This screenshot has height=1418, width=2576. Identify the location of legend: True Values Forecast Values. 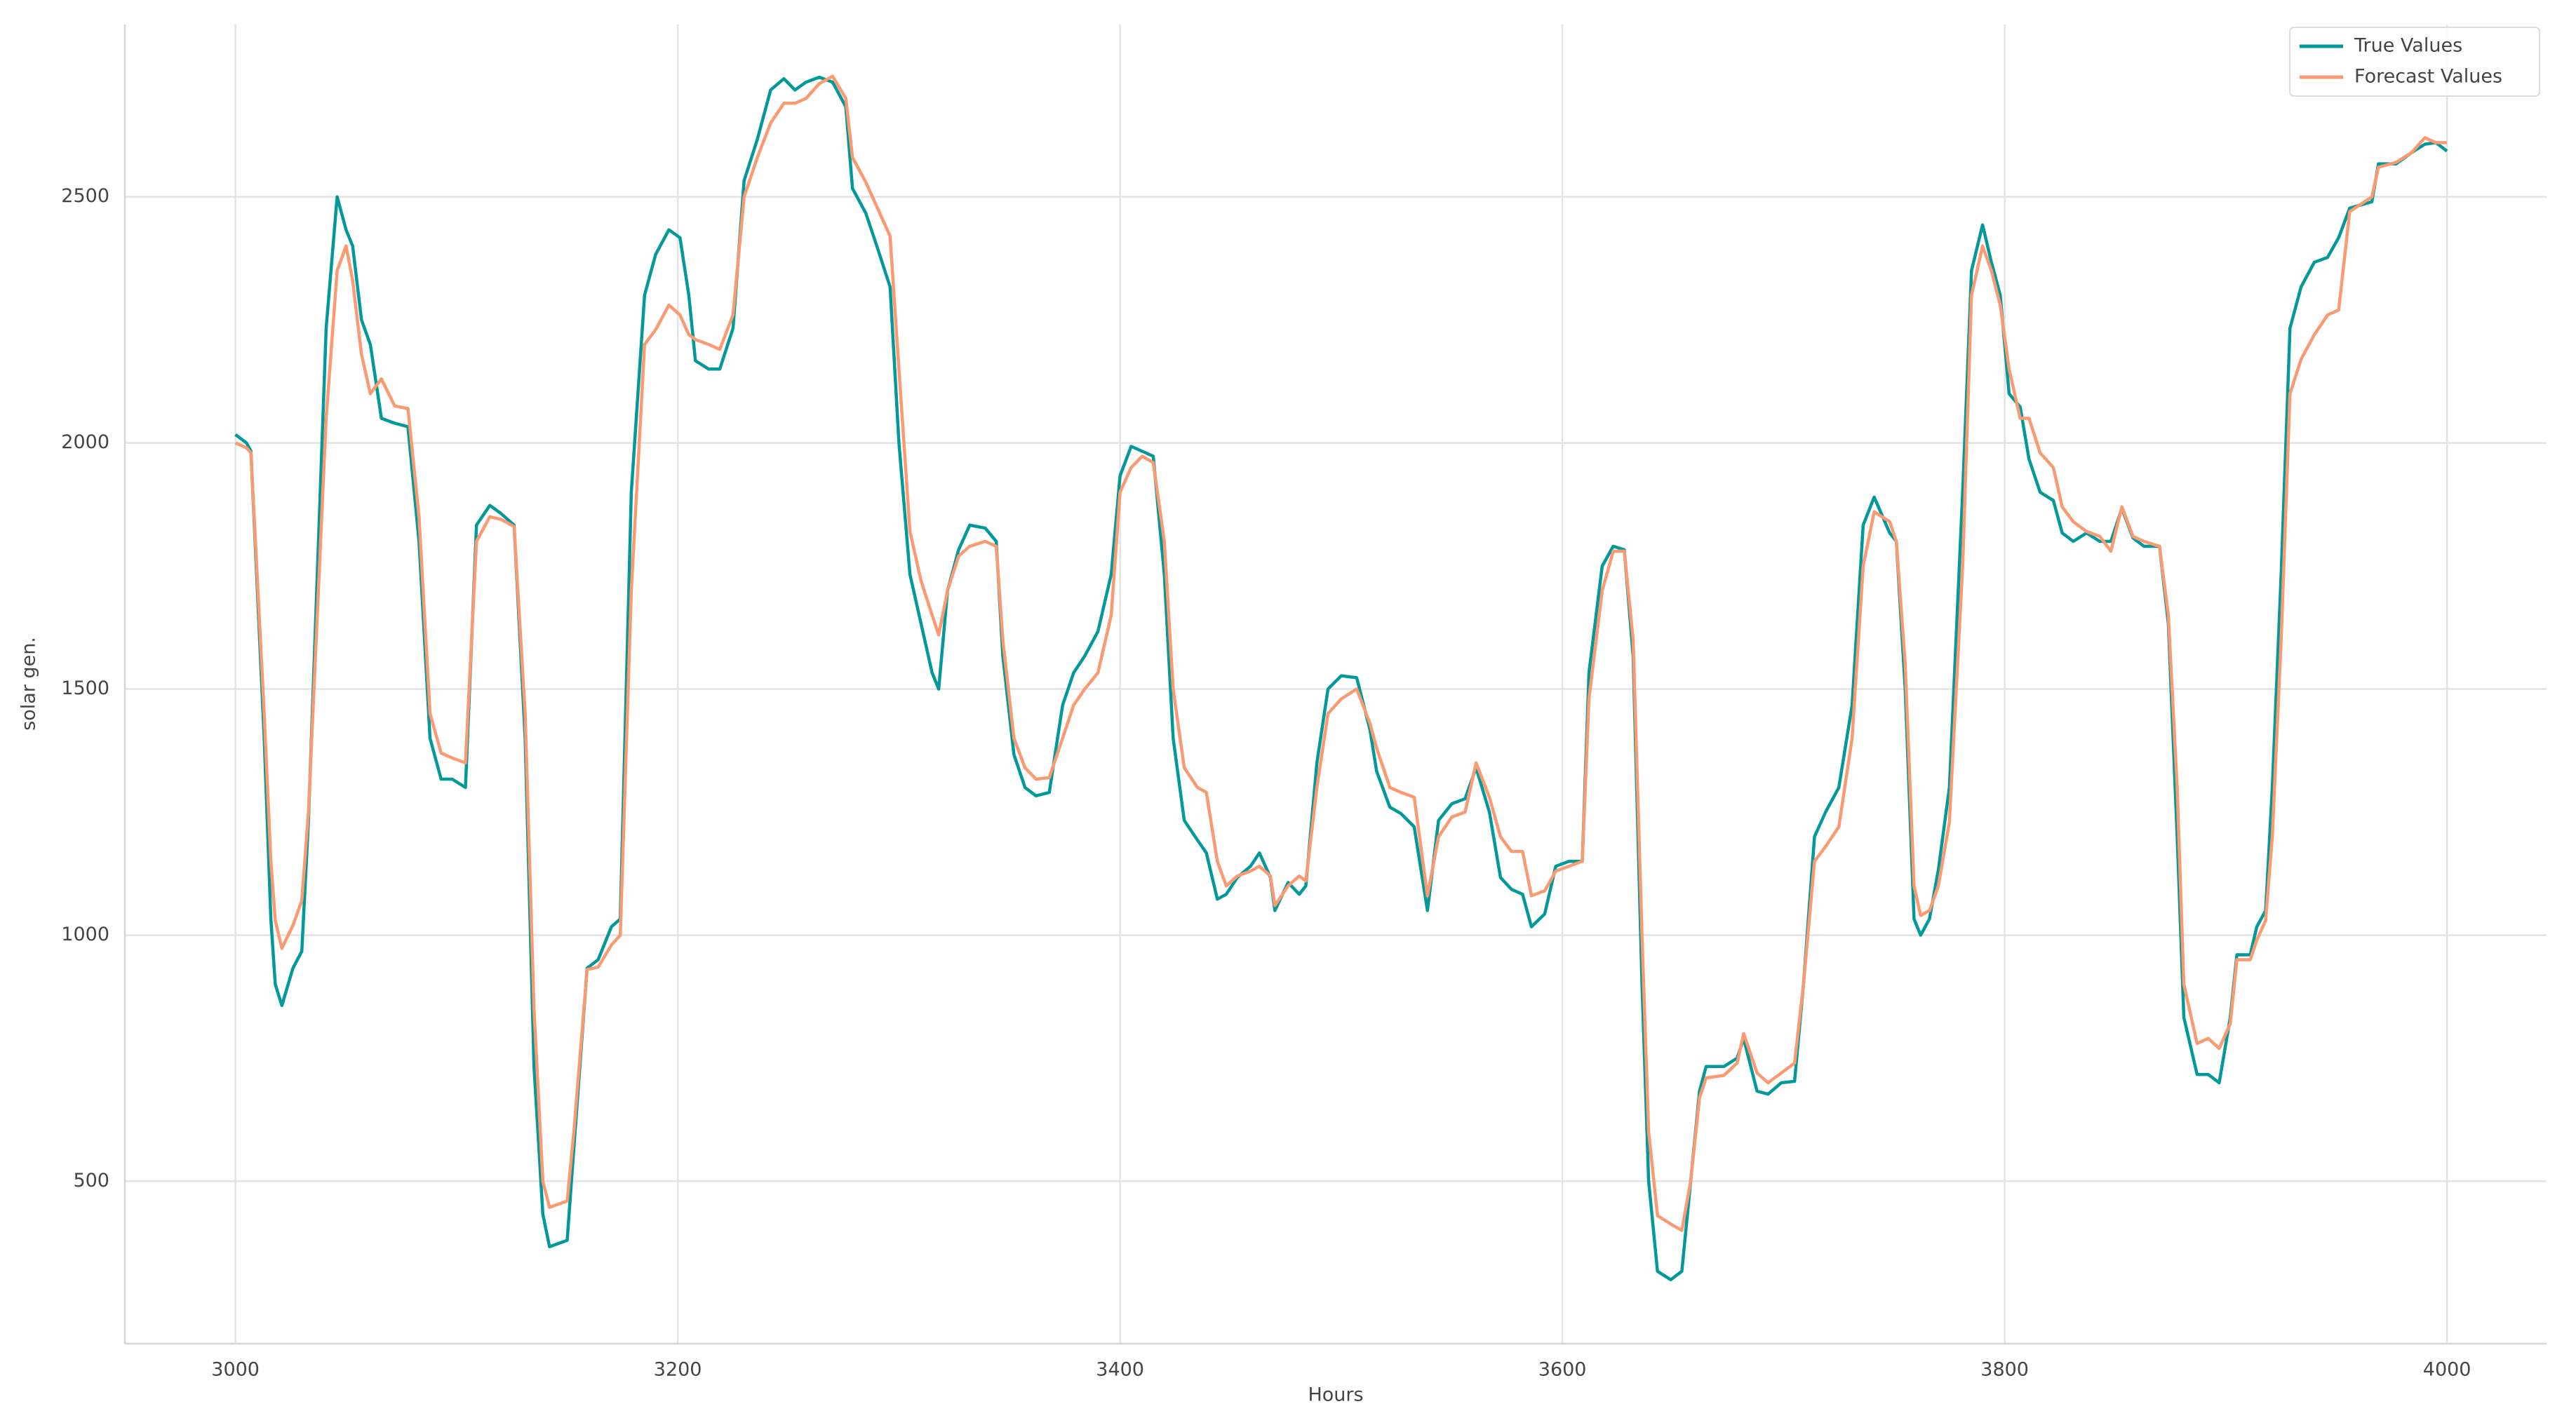
(2414, 62).